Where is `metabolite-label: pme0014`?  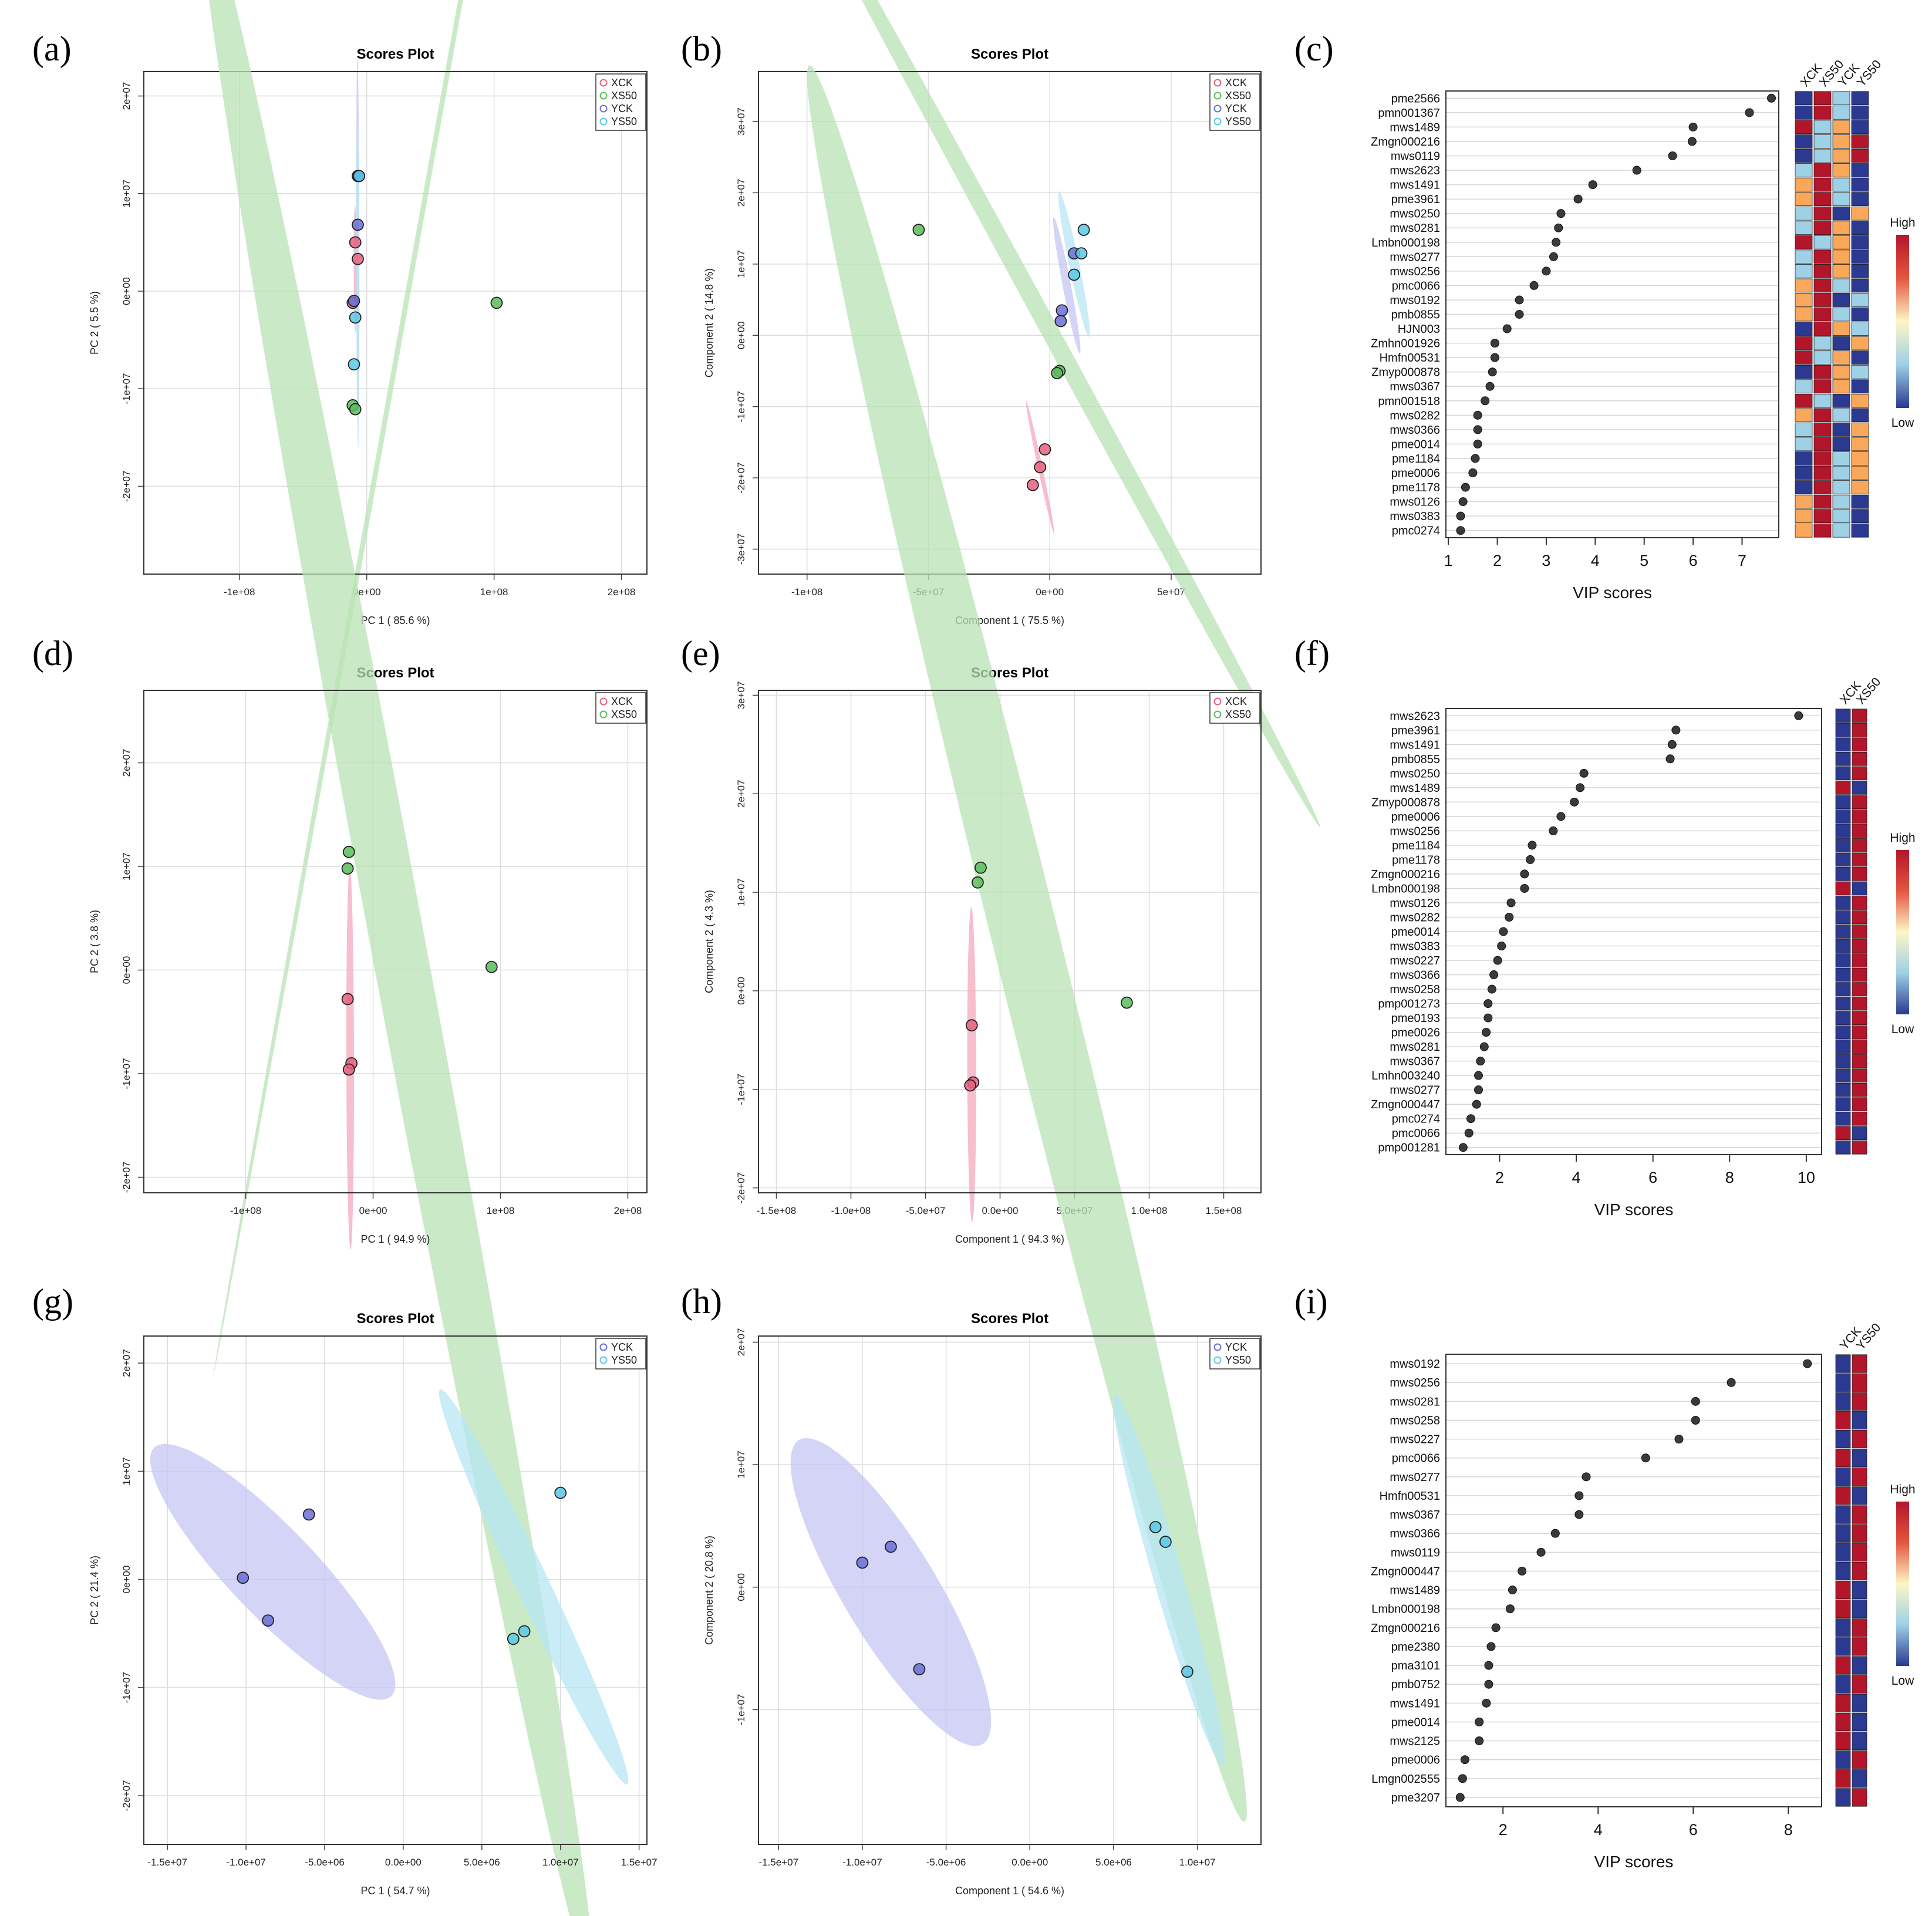 metabolite-label: pme0014 is located at coordinates (1415, 932).